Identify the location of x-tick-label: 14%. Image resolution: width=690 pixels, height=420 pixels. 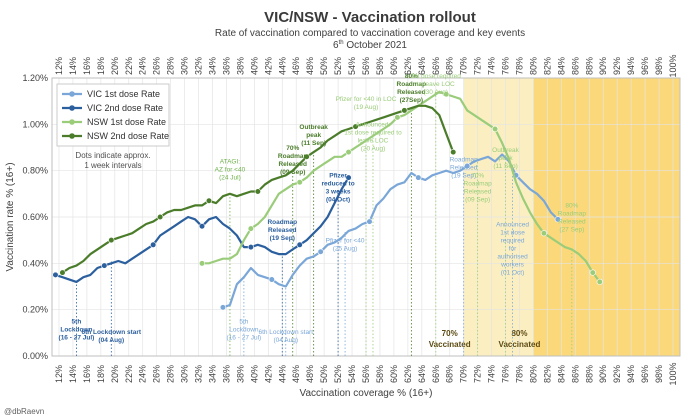
(73, 374).